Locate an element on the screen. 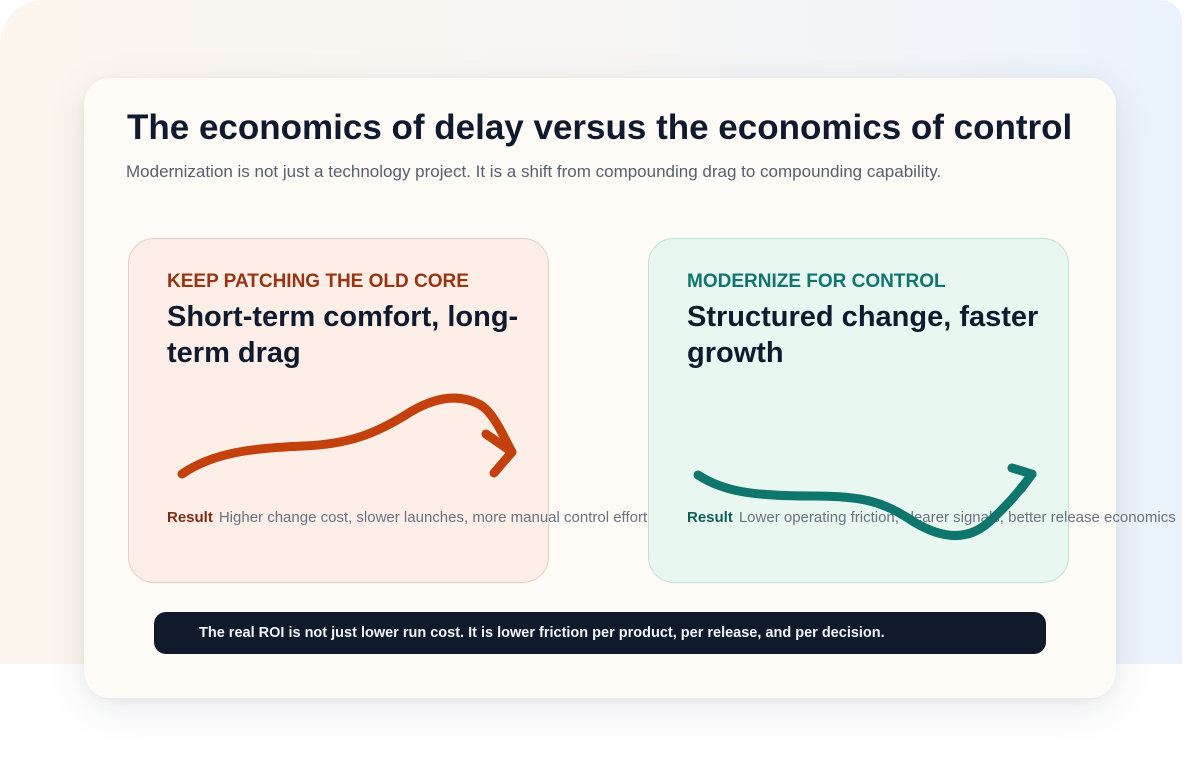 This screenshot has height=760, width=1200. card-headline: Short-term comfort, long-term drag is located at coordinates (343, 335).